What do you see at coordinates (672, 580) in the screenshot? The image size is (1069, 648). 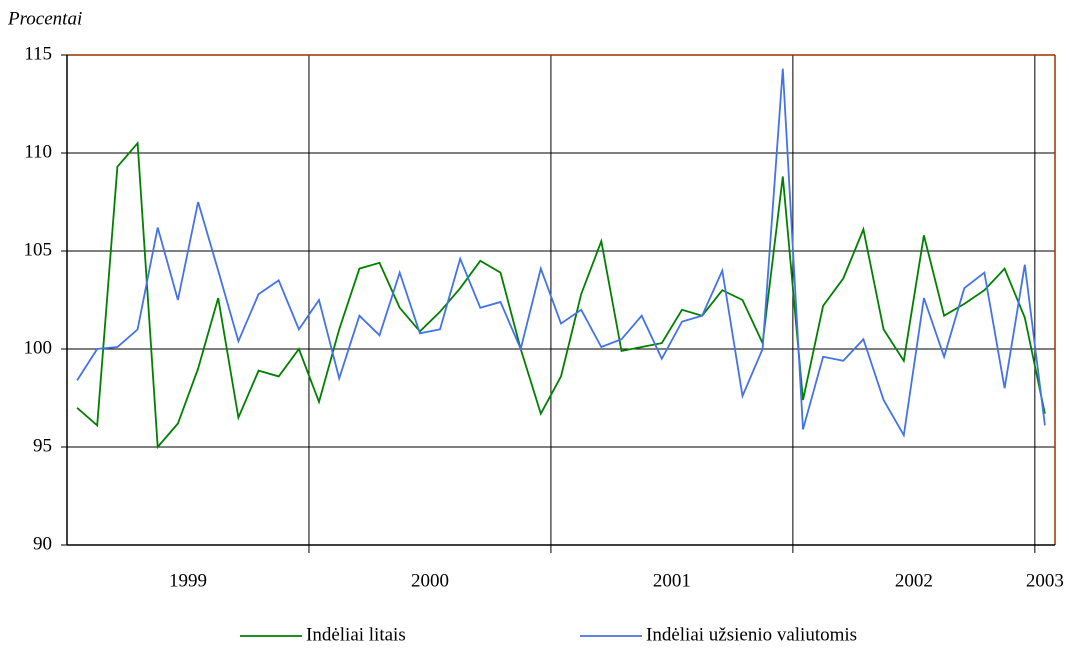 I see `x-group-label: 2001` at bounding box center [672, 580].